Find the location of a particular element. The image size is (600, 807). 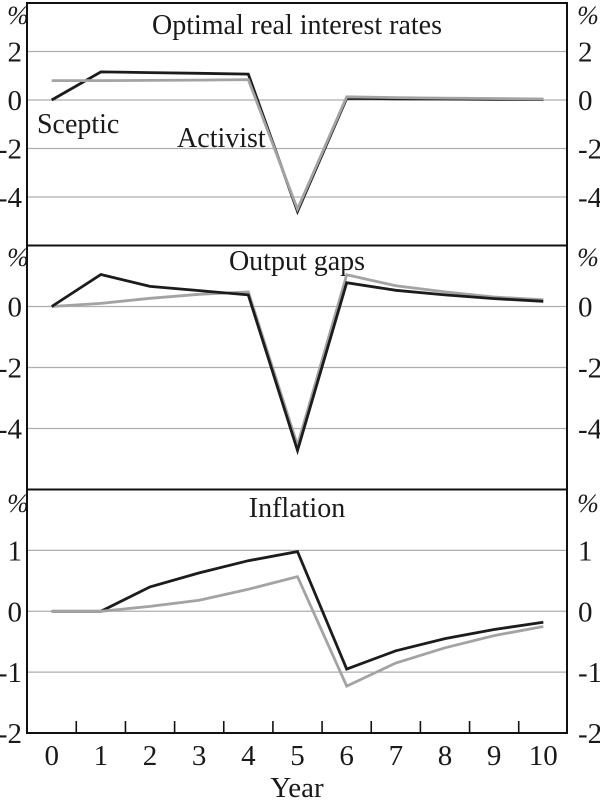

panel-title: Inflation is located at coordinates (297, 508).